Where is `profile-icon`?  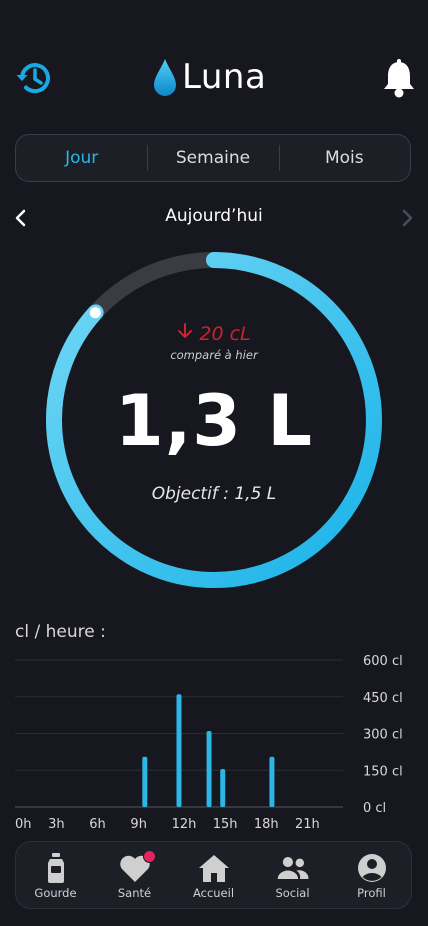 profile-icon is located at coordinates (371, 868).